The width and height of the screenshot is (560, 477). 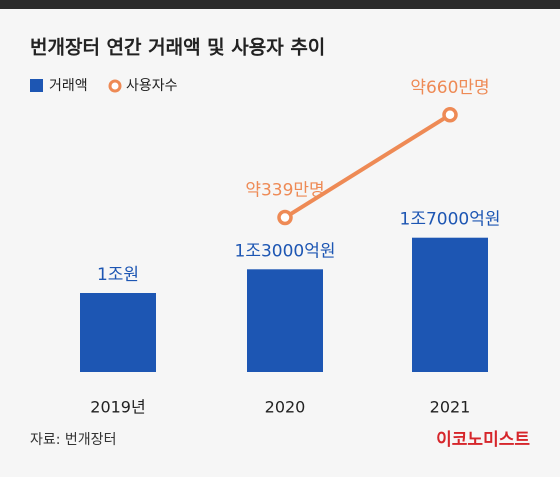 I want to click on bar-label: 1조3000억원, so click(x=285, y=251).